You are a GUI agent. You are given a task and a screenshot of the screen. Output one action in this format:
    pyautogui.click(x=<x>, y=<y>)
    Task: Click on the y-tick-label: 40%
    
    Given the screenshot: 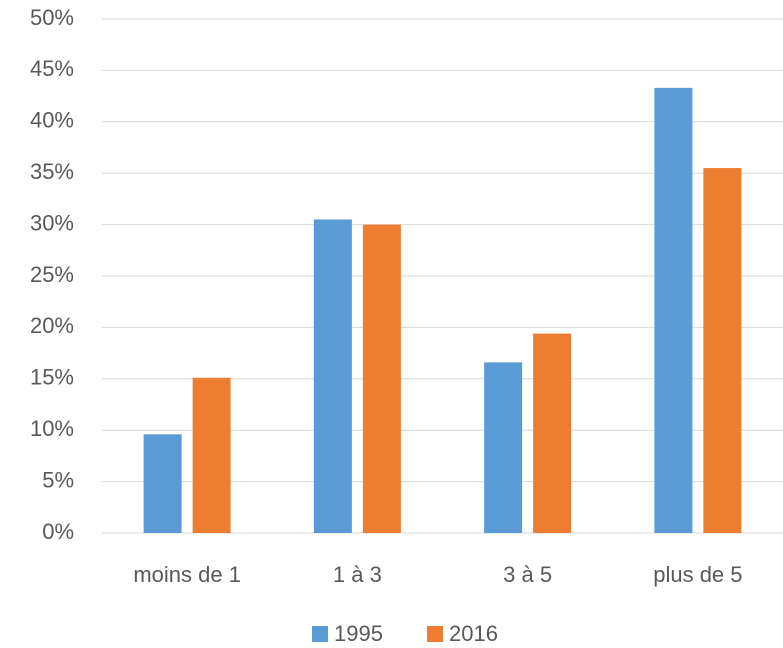 What is the action you would take?
    pyautogui.click(x=52, y=120)
    